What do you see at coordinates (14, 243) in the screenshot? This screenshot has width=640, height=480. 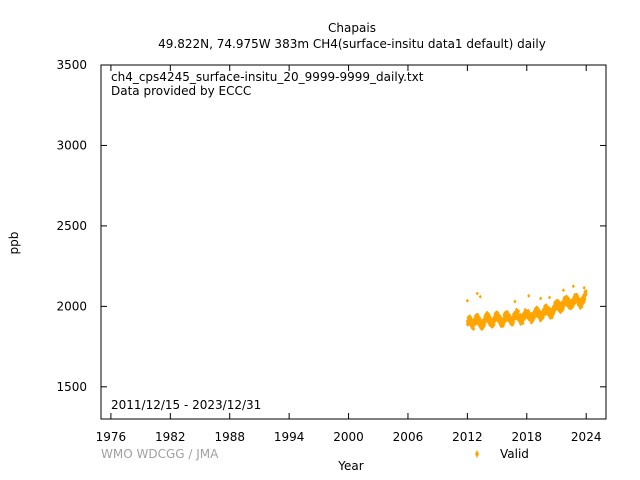 I see `y-axis-label: ppb` at bounding box center [14, 243].